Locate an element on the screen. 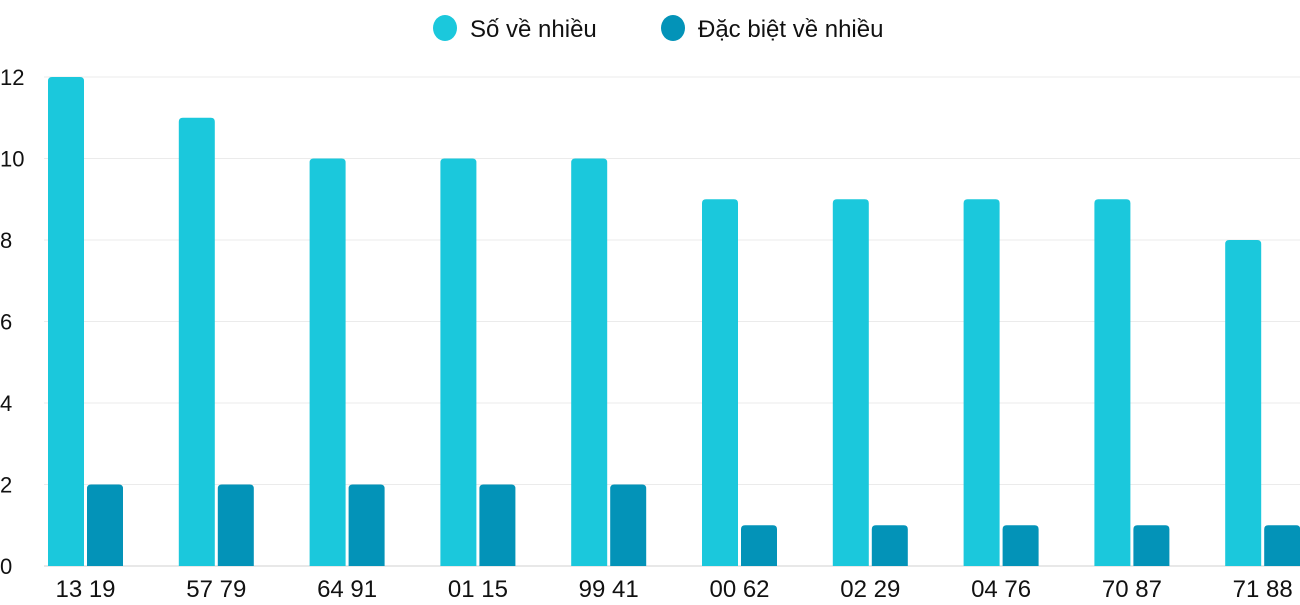 This screenshot has height=605, width=1300. x-tick-label: 02 29 is located at coordinates (870, 588).